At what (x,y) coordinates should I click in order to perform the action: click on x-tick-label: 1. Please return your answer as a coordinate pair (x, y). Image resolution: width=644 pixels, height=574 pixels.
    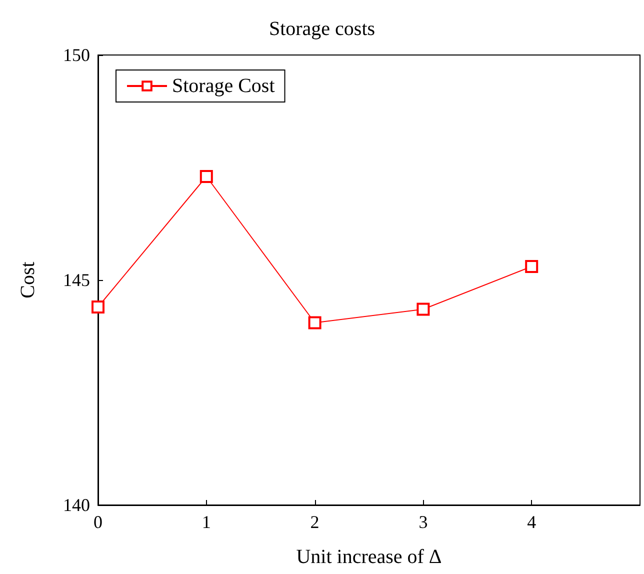
    Looking at the image, I should click on (206, 522).